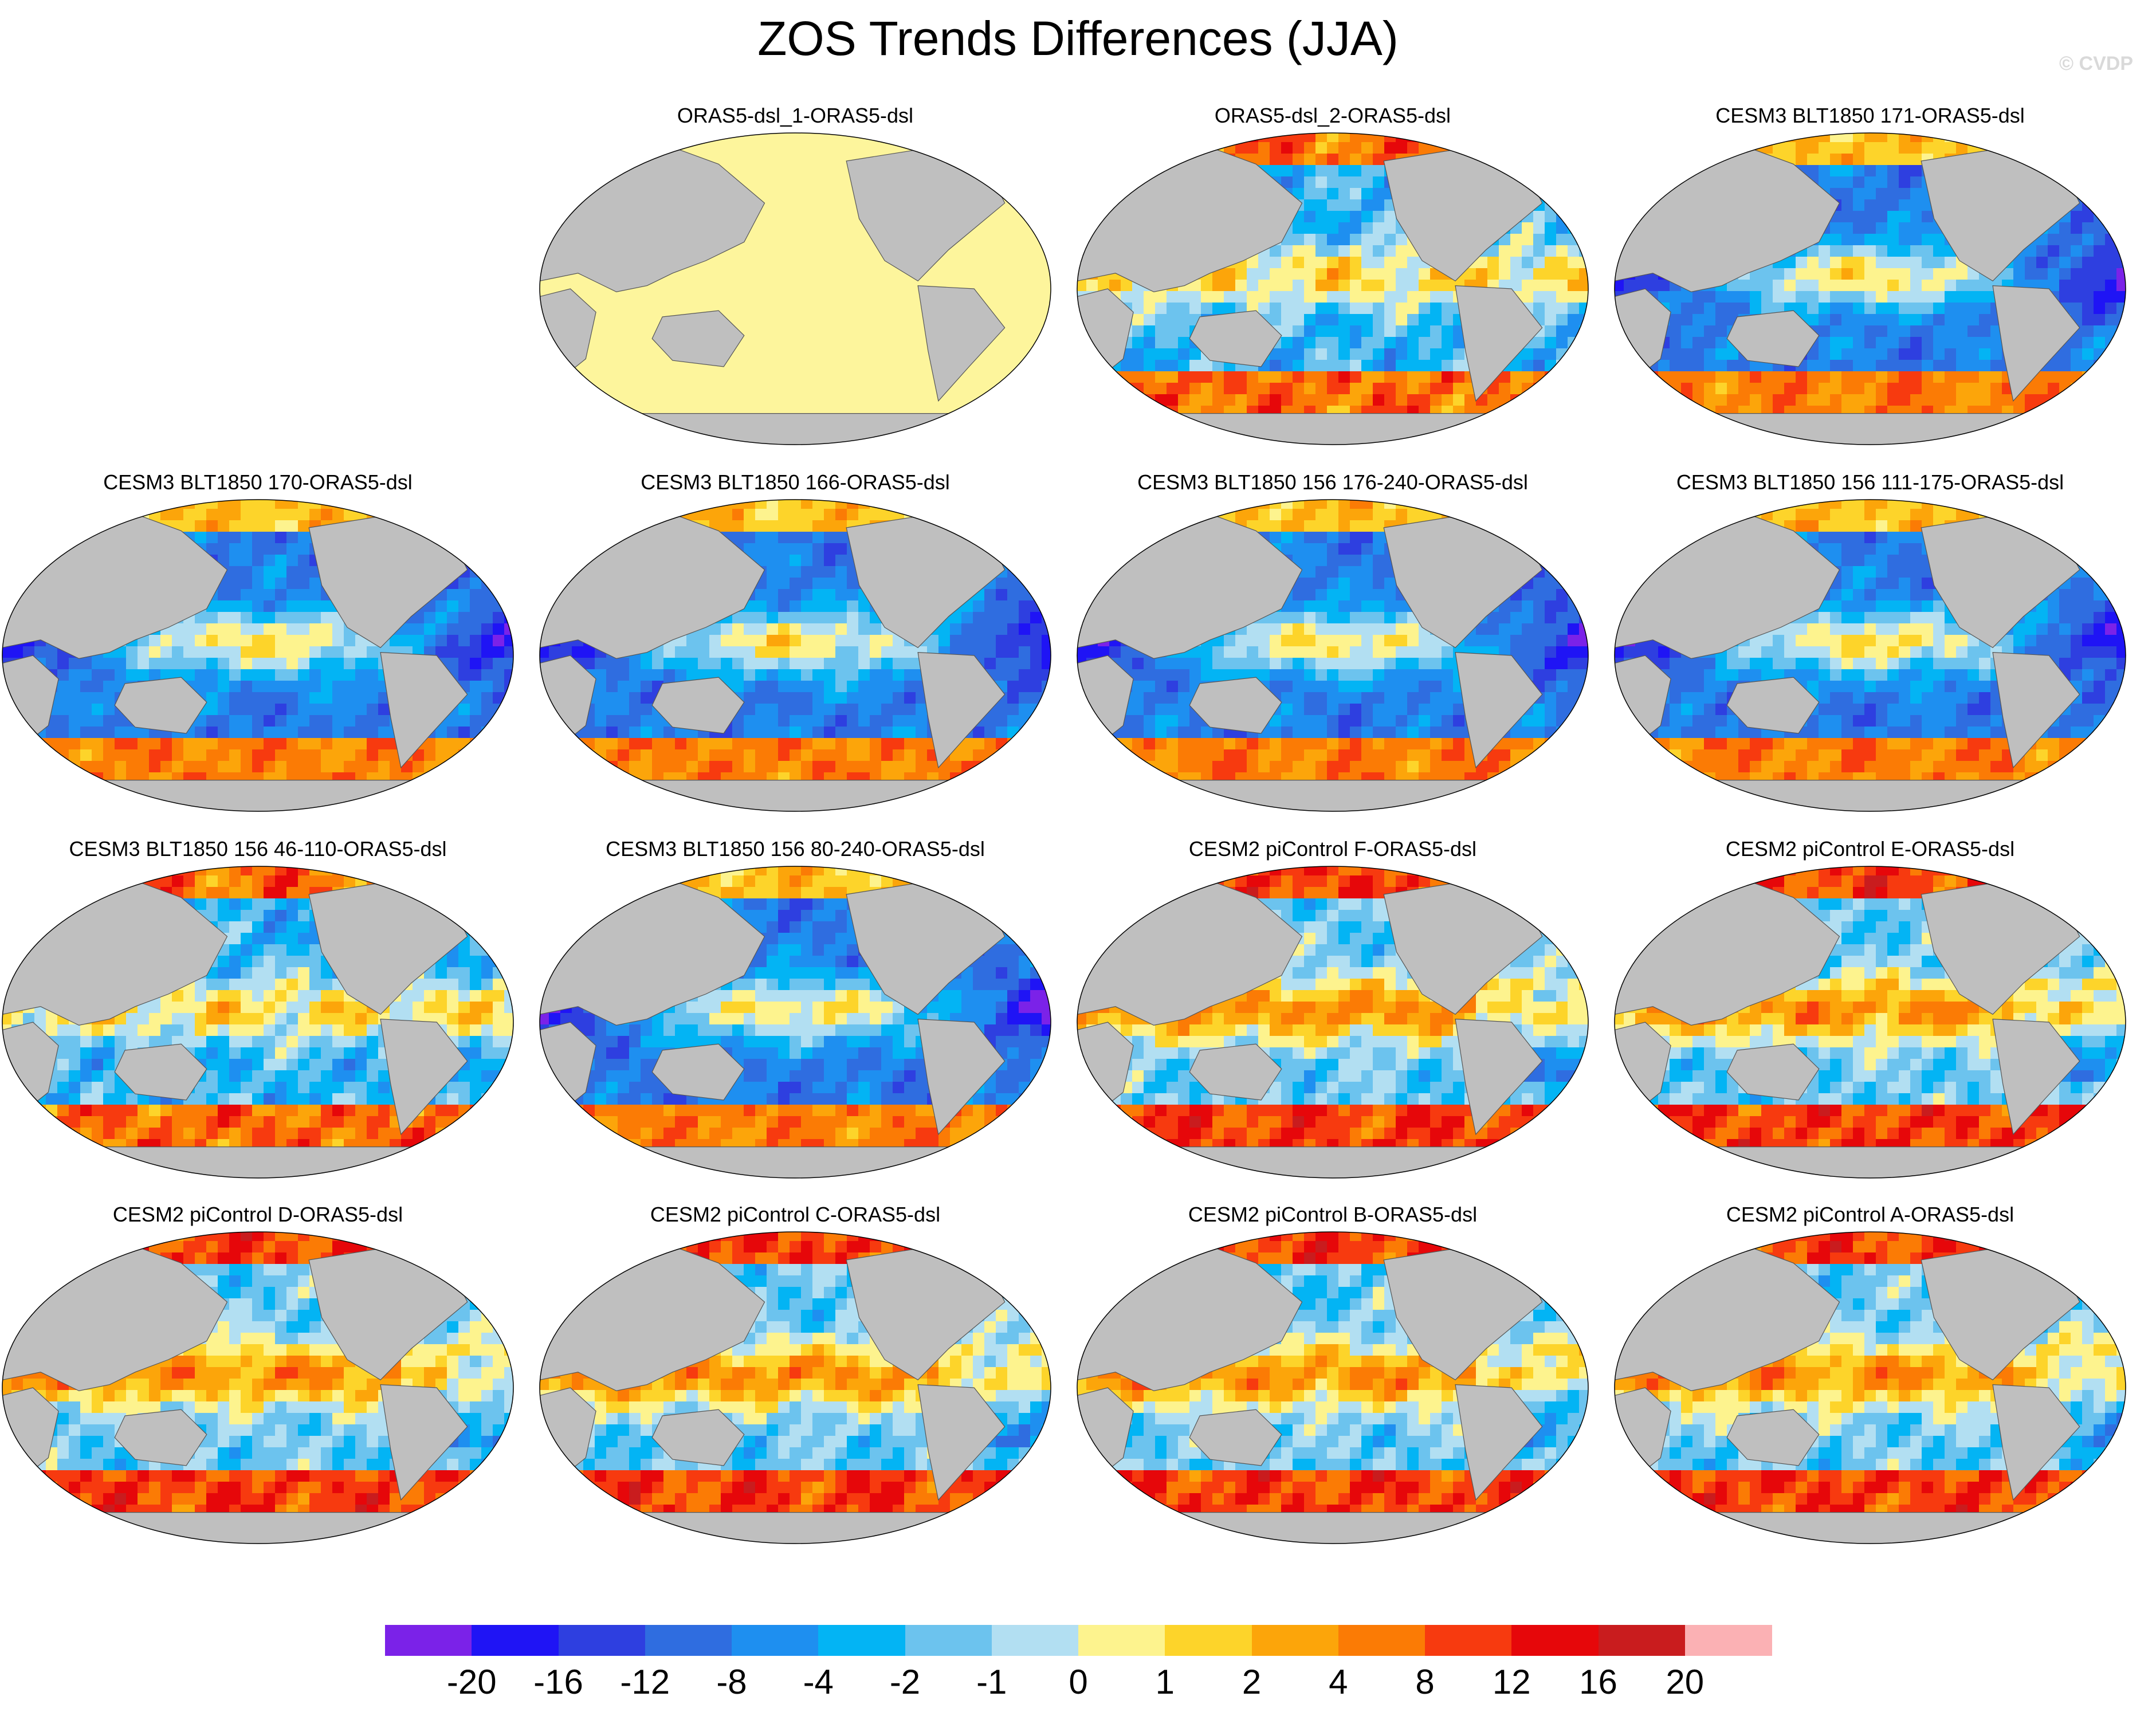  What do you see at coordinates (795, 1214) in the screenshot?
I see `panel-title: CESM2 piControl C-ORAS5-dsl` at bounding box center [795, 1214].